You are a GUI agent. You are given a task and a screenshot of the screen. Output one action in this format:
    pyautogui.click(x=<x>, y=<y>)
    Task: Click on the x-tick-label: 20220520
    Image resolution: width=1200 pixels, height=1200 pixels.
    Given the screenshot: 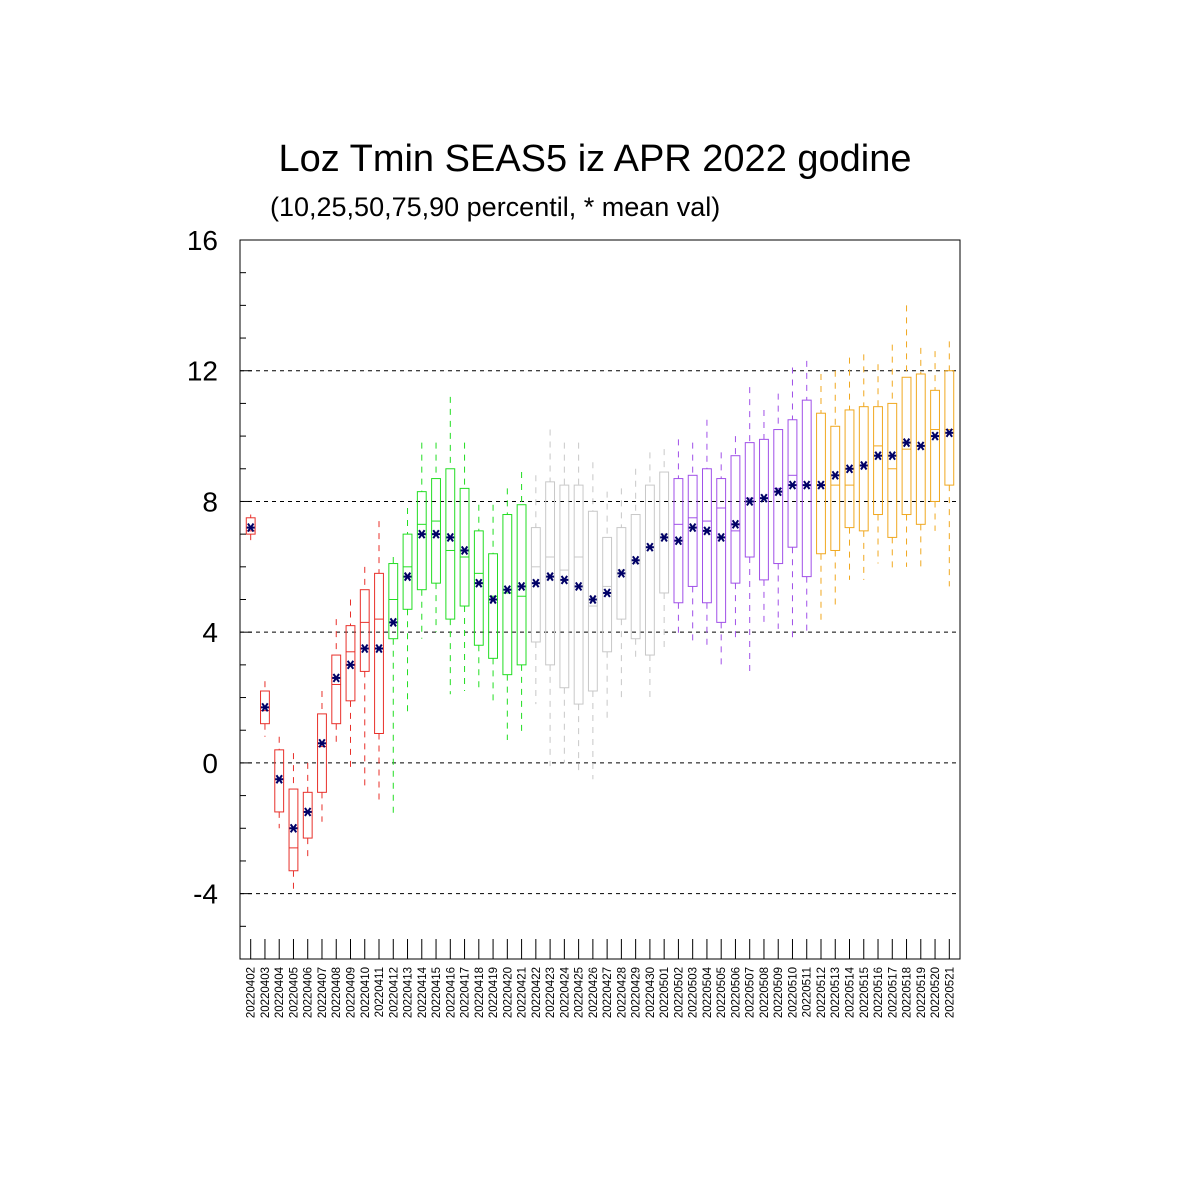 What is the action you would take?
    pyautogui.click(x=936, y=992)
    